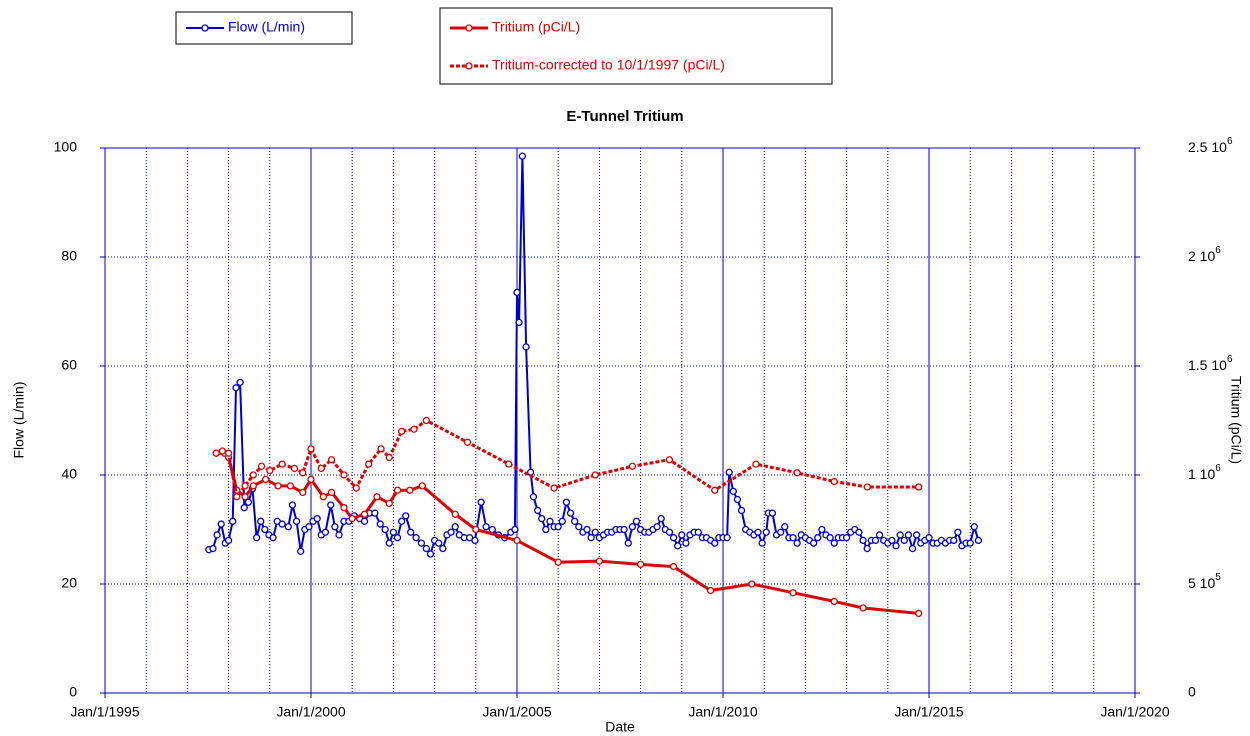 The width and height of the screenshot is (1250, 736). I want to click on chart-title: E-Tunnel Tritium, so click(624, 116).